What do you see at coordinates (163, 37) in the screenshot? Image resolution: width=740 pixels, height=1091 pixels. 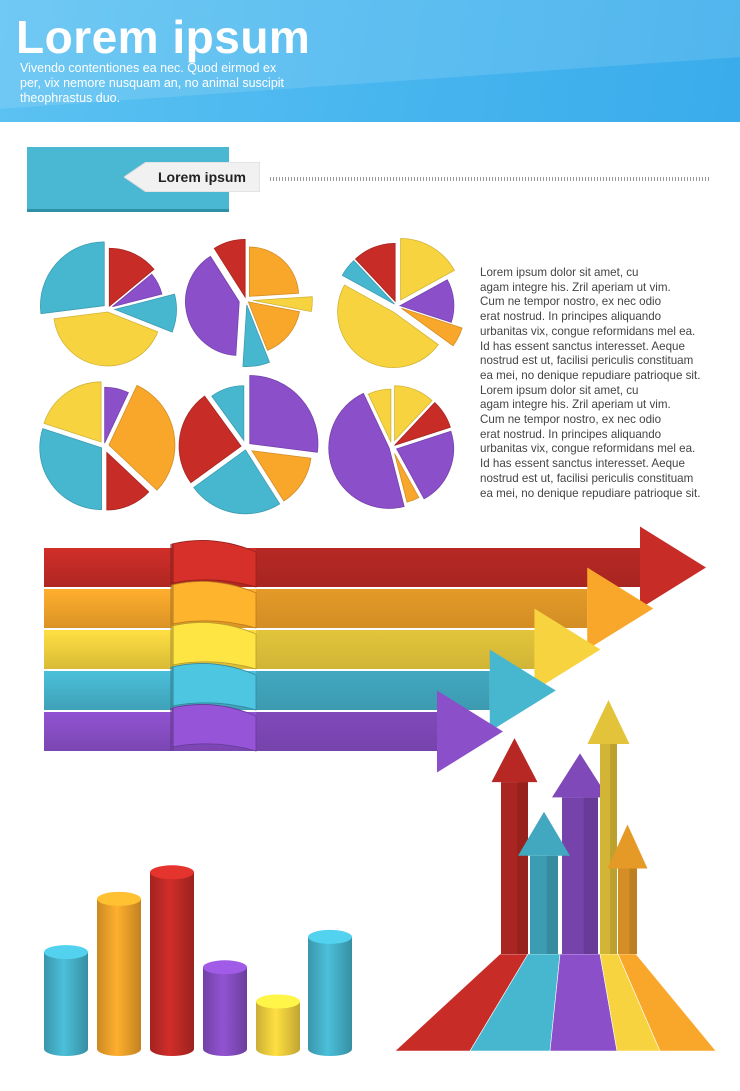 I see `page-title: Lorem ipsum` at bounding box center [163, 37].